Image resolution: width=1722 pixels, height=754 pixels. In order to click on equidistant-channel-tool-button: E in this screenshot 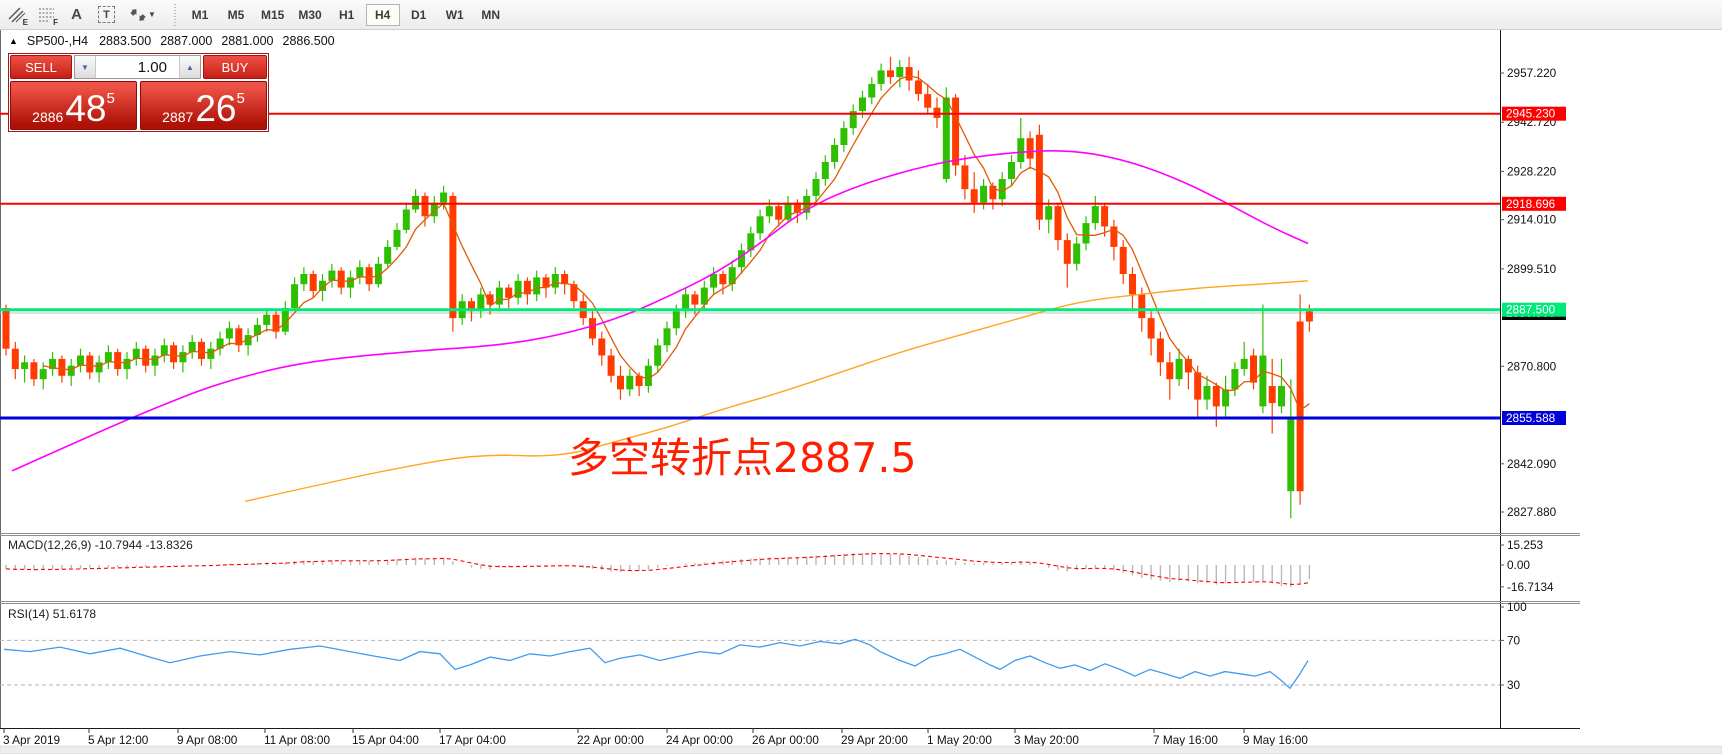, I will do `click(16, 15)`.